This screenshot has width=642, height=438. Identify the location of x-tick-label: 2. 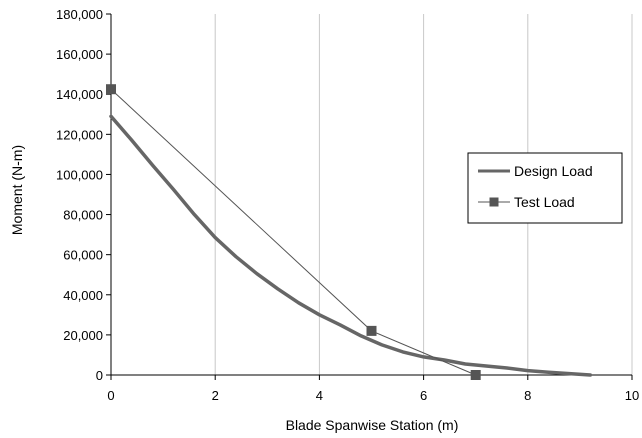
(215, 395).